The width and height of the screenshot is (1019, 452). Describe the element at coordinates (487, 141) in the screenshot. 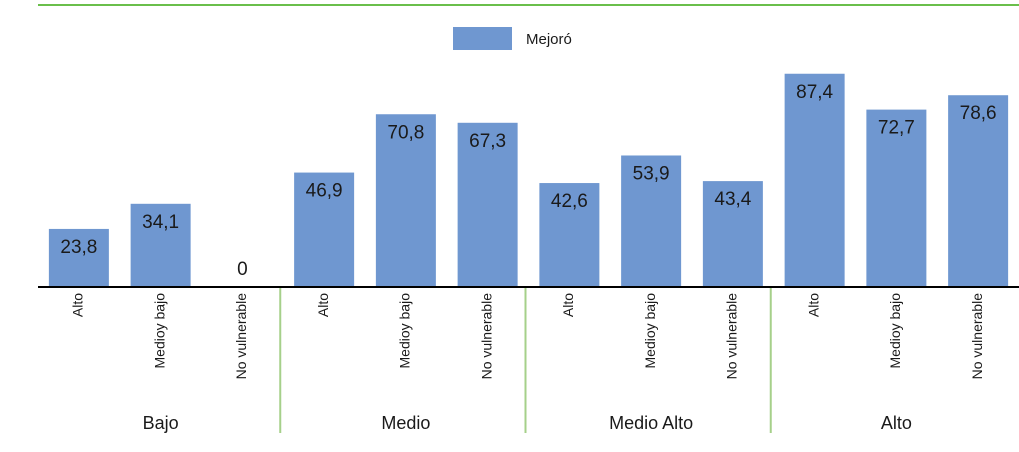

I see `value-label: 67,3` at that location.